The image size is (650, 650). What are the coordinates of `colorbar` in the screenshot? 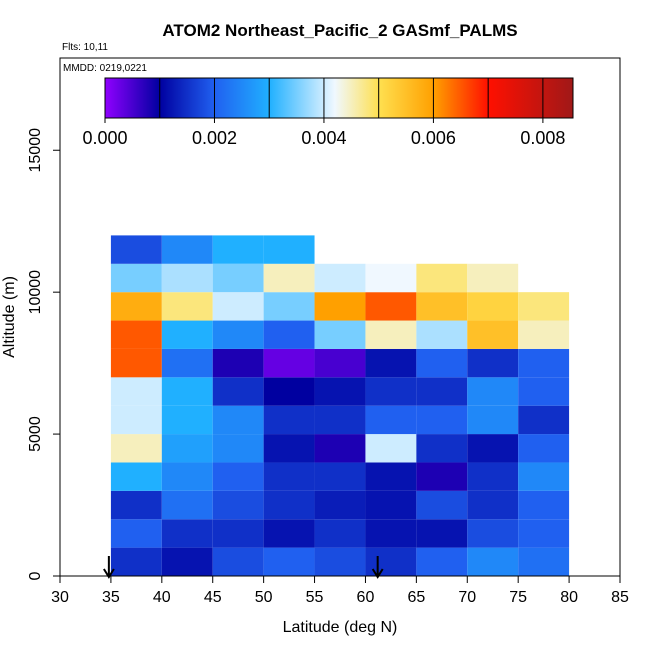 It's located at (339, 98).